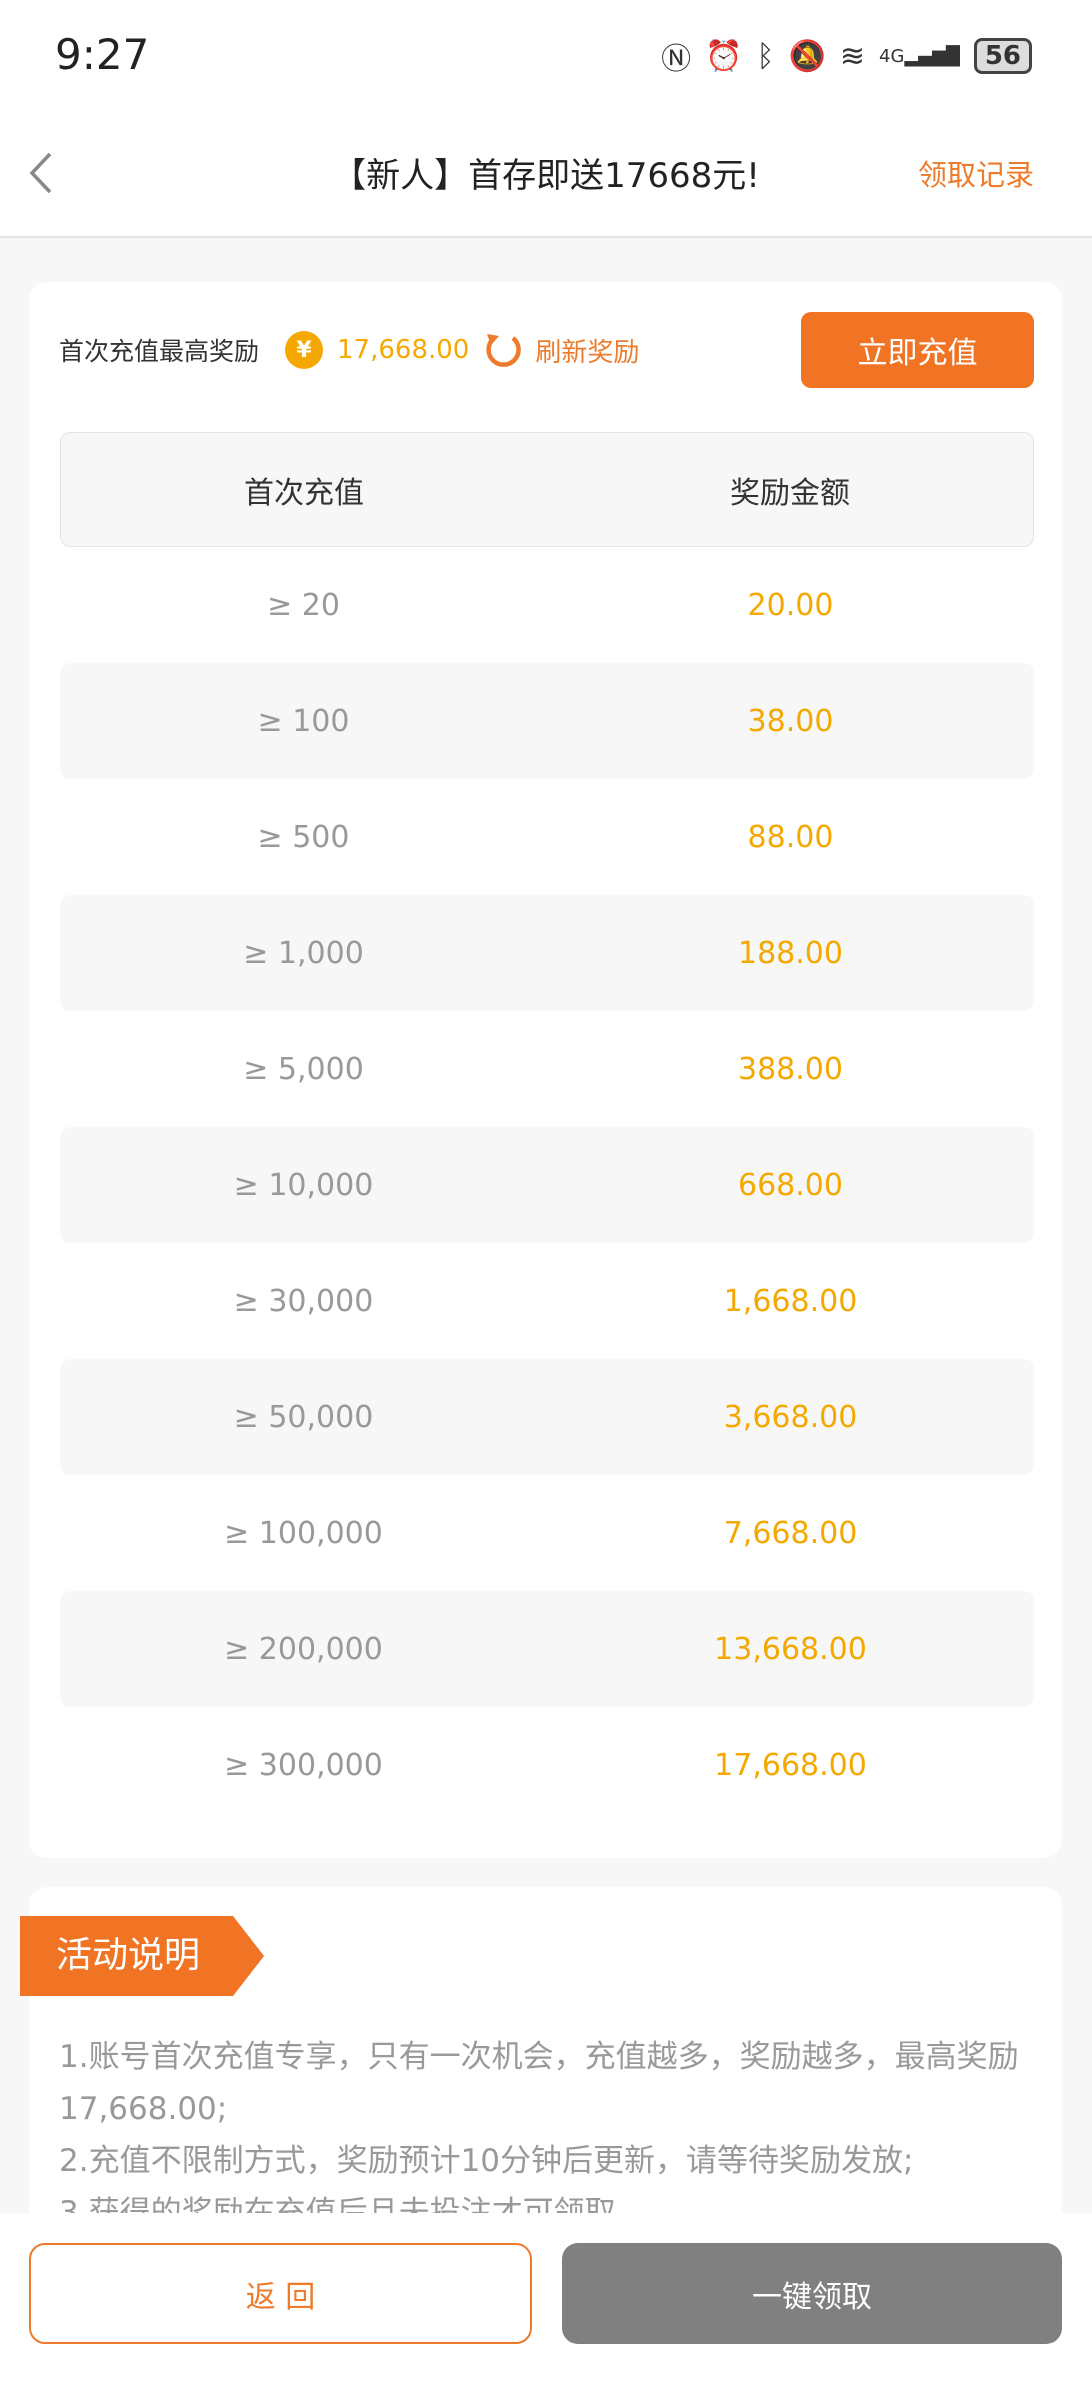 This screenshot has height=2400, width=1092. I want to click on table-row: ≥ 10,000 668.00, so click(547, 1185).